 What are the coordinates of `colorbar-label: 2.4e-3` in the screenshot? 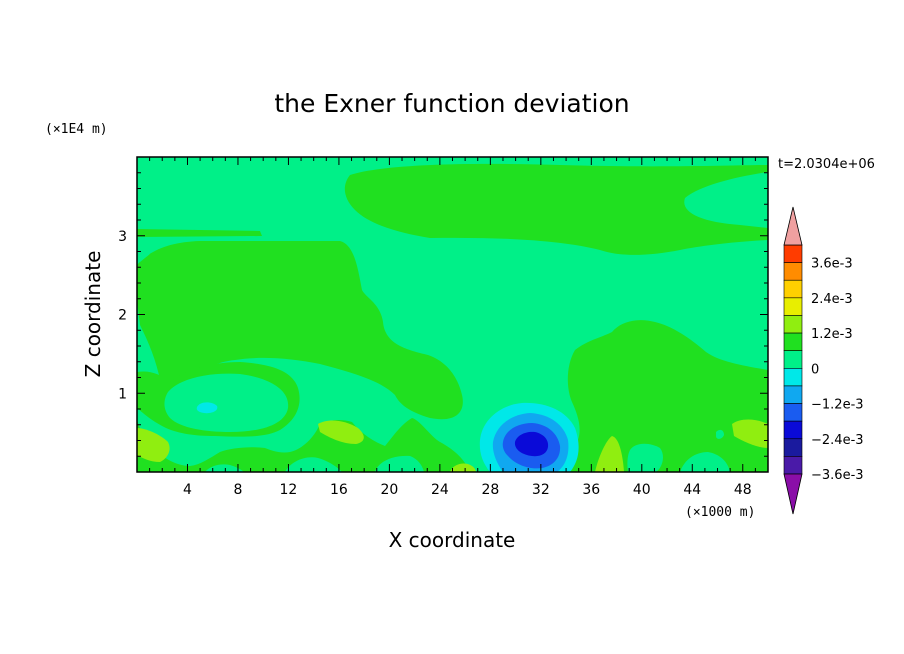 It's located at (832, 299).